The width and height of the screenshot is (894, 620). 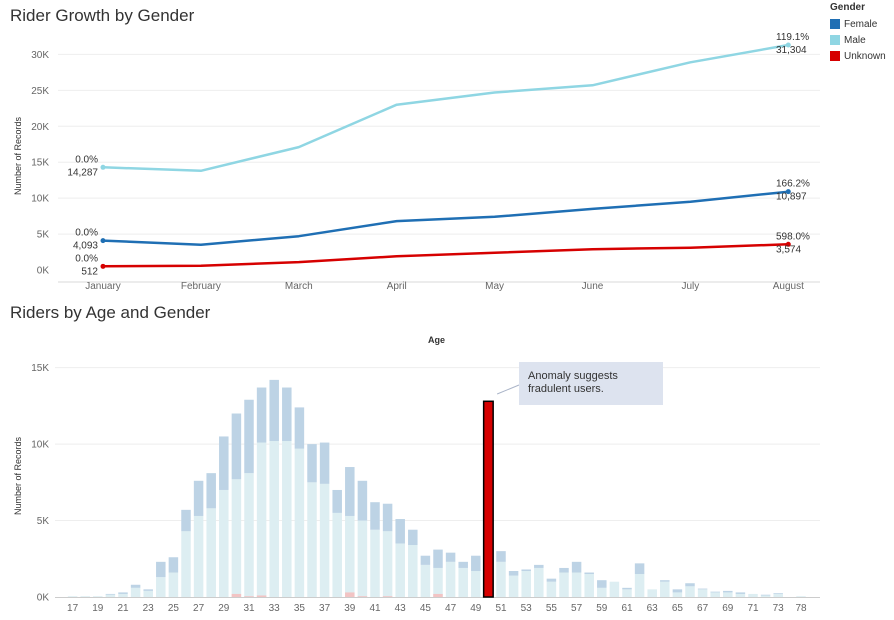 What do you see at coordinates (43, 235) in the screenshot?
I see `y-tick-label-growth: 5K` at bounding box center [43, 235].